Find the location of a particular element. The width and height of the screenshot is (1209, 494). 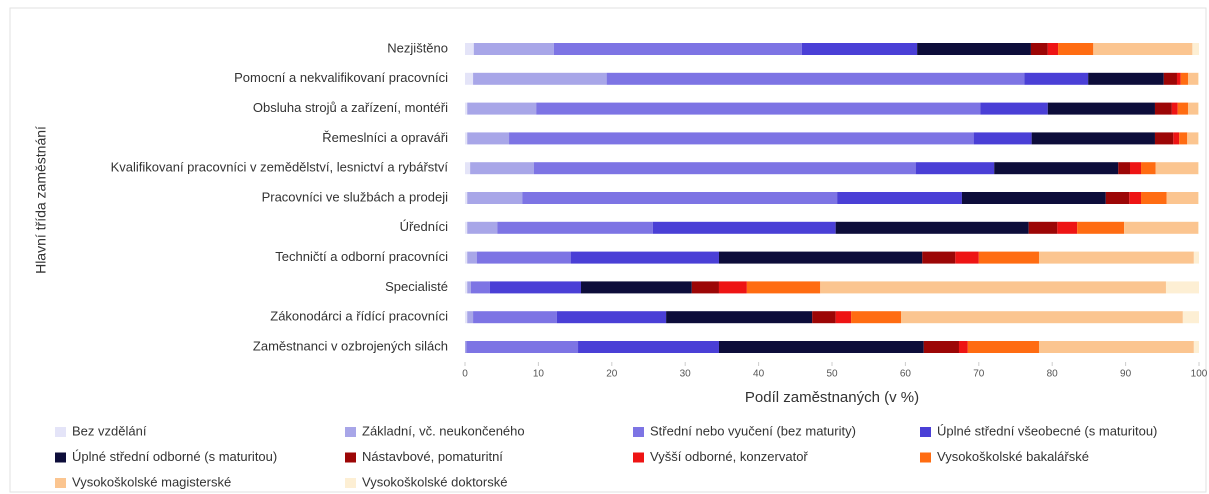

category-label: Úředníci is located at coordinates (424, 226).